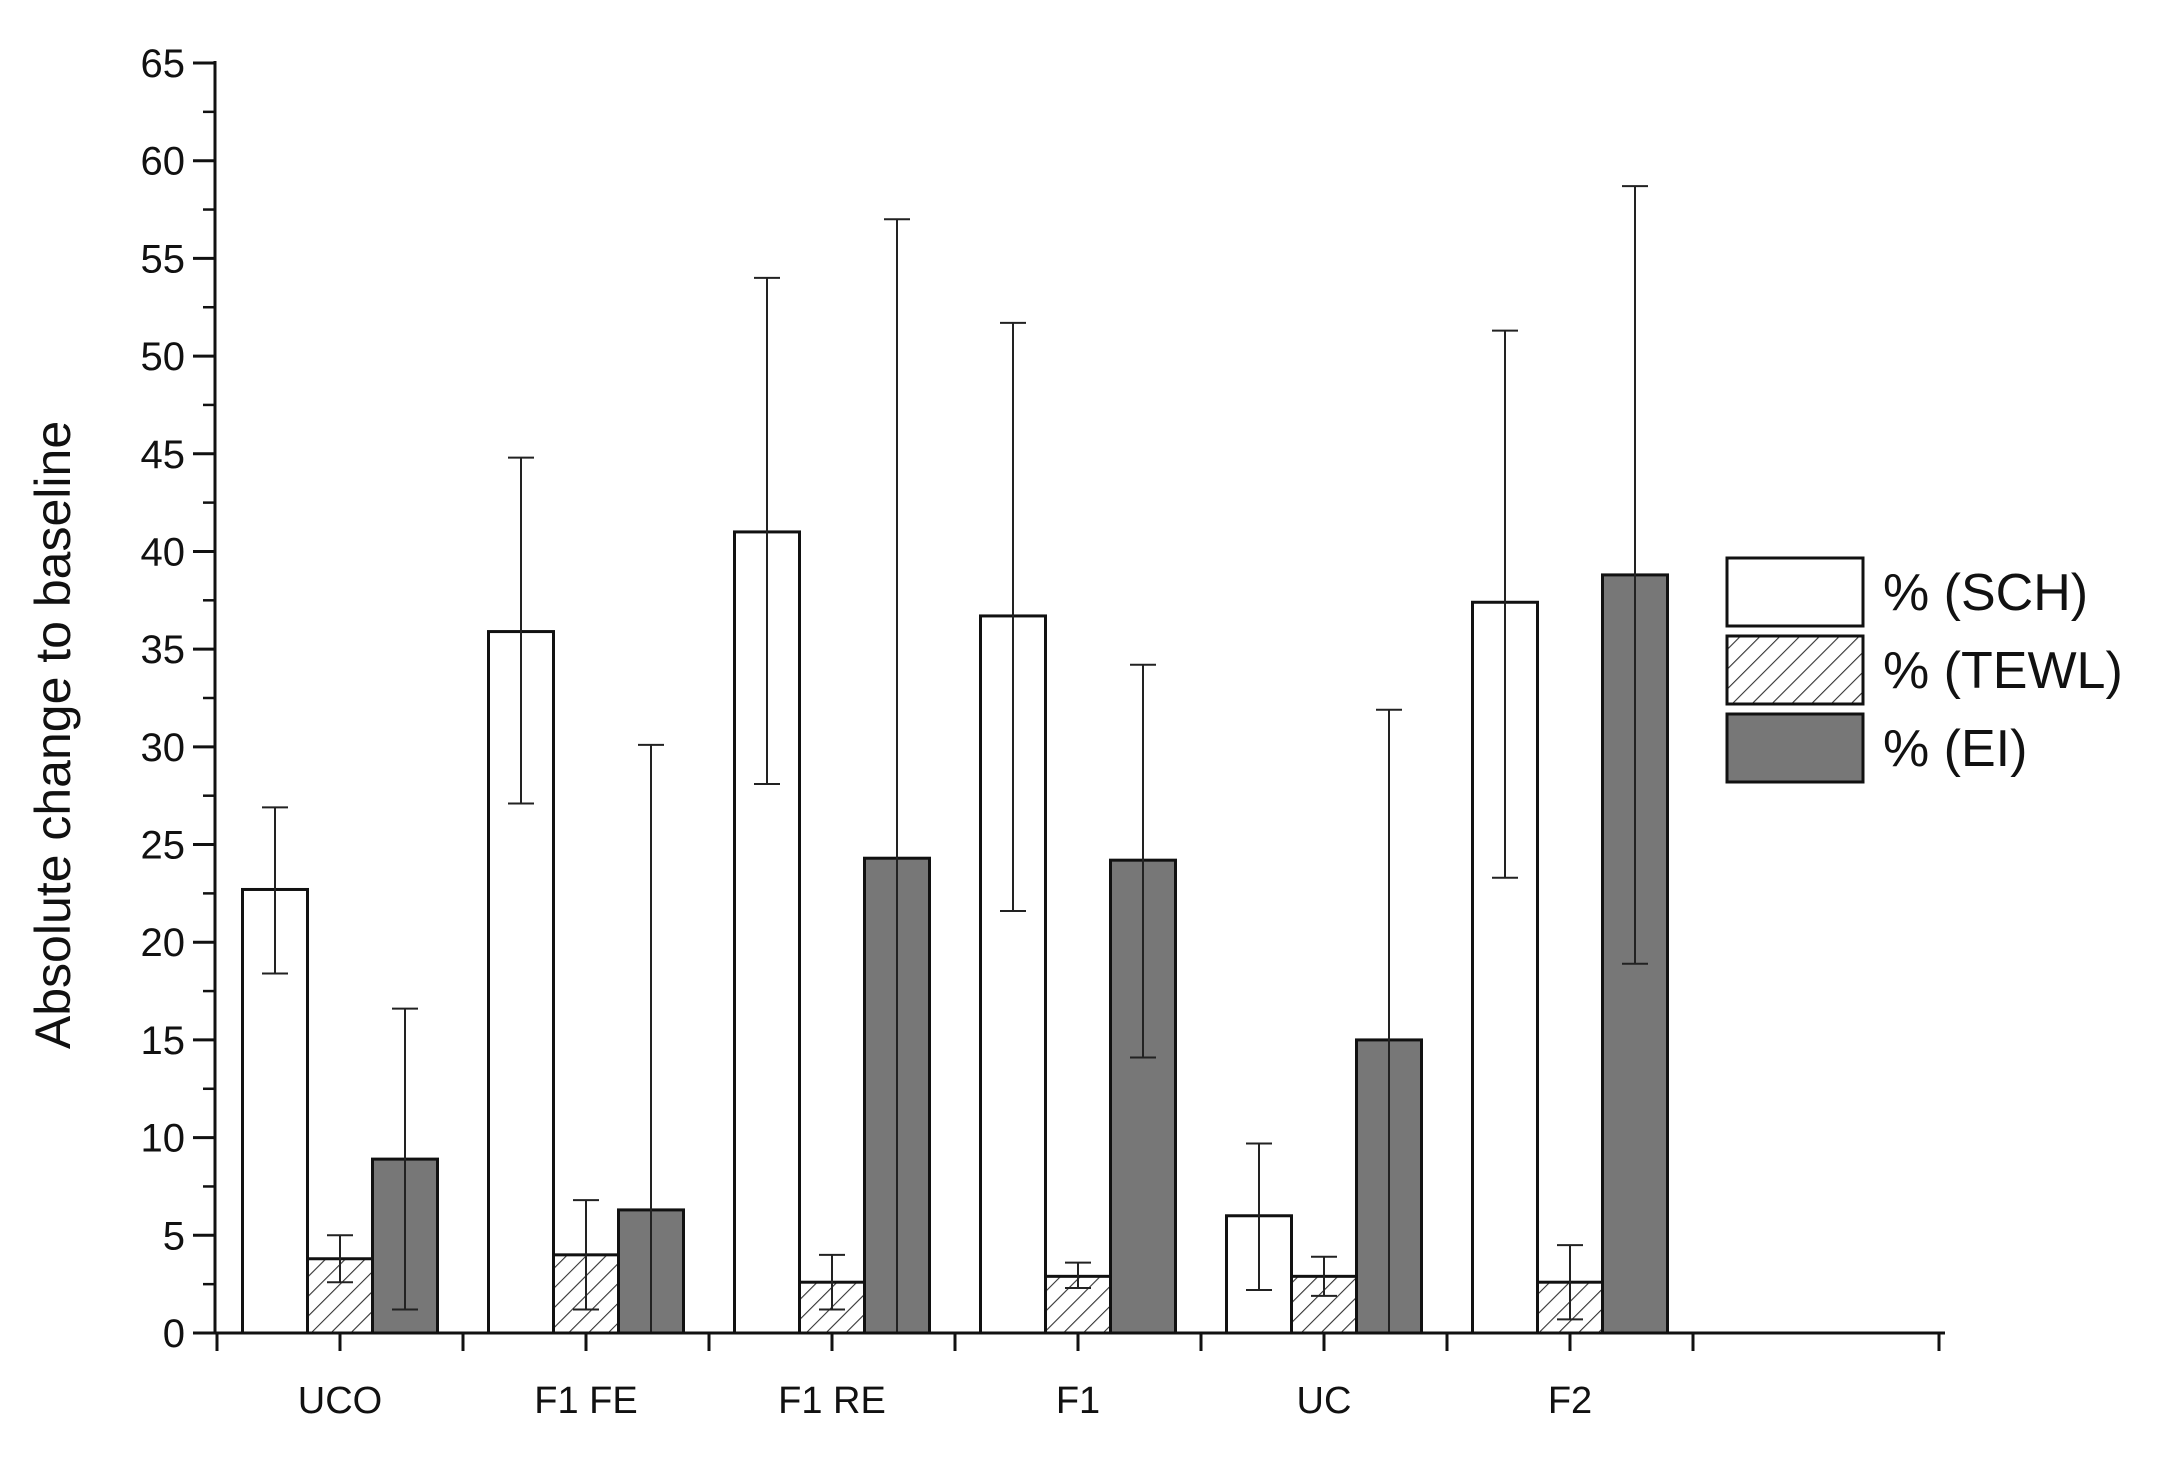  What do you see at coordinates (163, 162) in the screenshot?
I see `y-tick-label: 60` at bounding box center [163, 162].